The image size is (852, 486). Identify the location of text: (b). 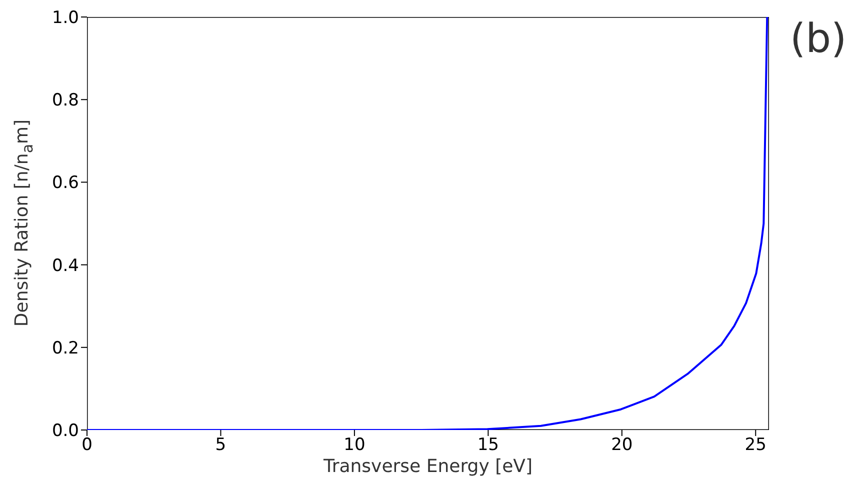
(818, 39).